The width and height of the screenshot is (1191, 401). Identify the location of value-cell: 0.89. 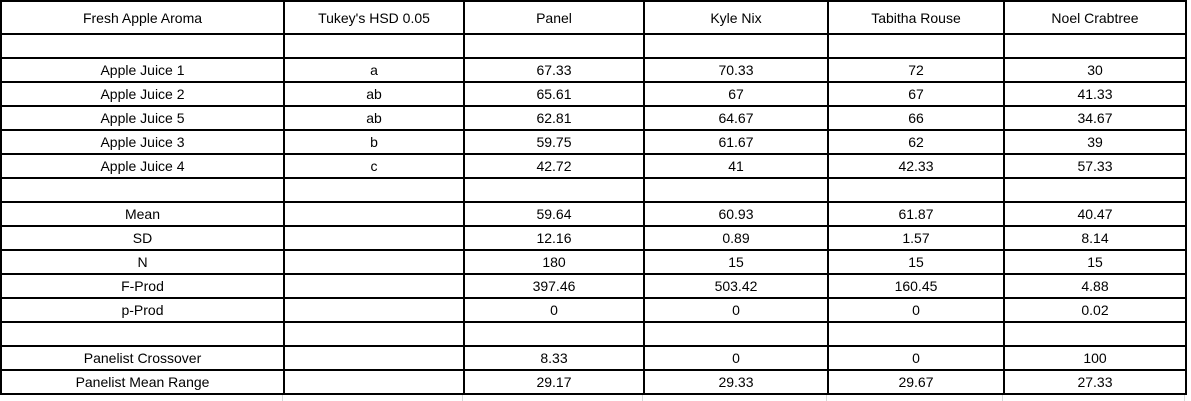
(736, 238).